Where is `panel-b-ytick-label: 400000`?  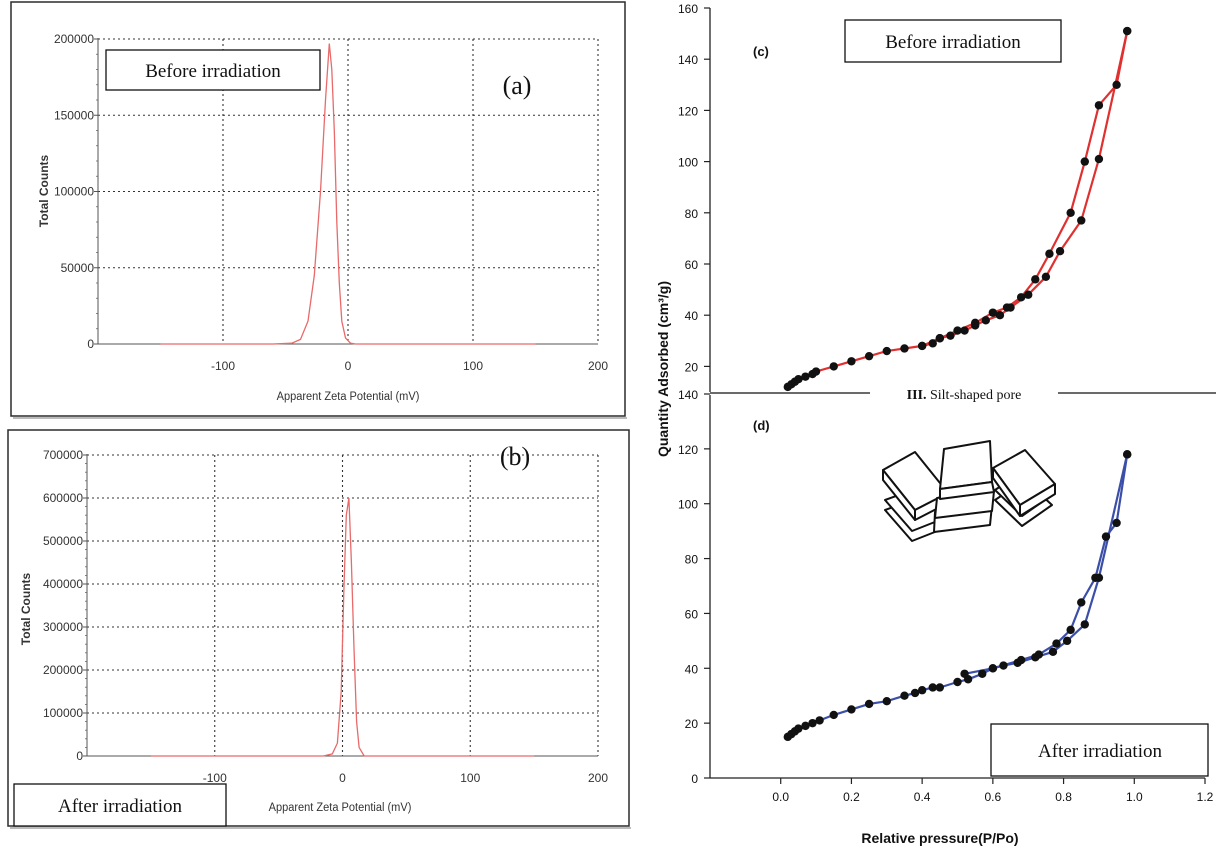 panel-b-ytick-label: 400000 is located at coordinates (63, 584).